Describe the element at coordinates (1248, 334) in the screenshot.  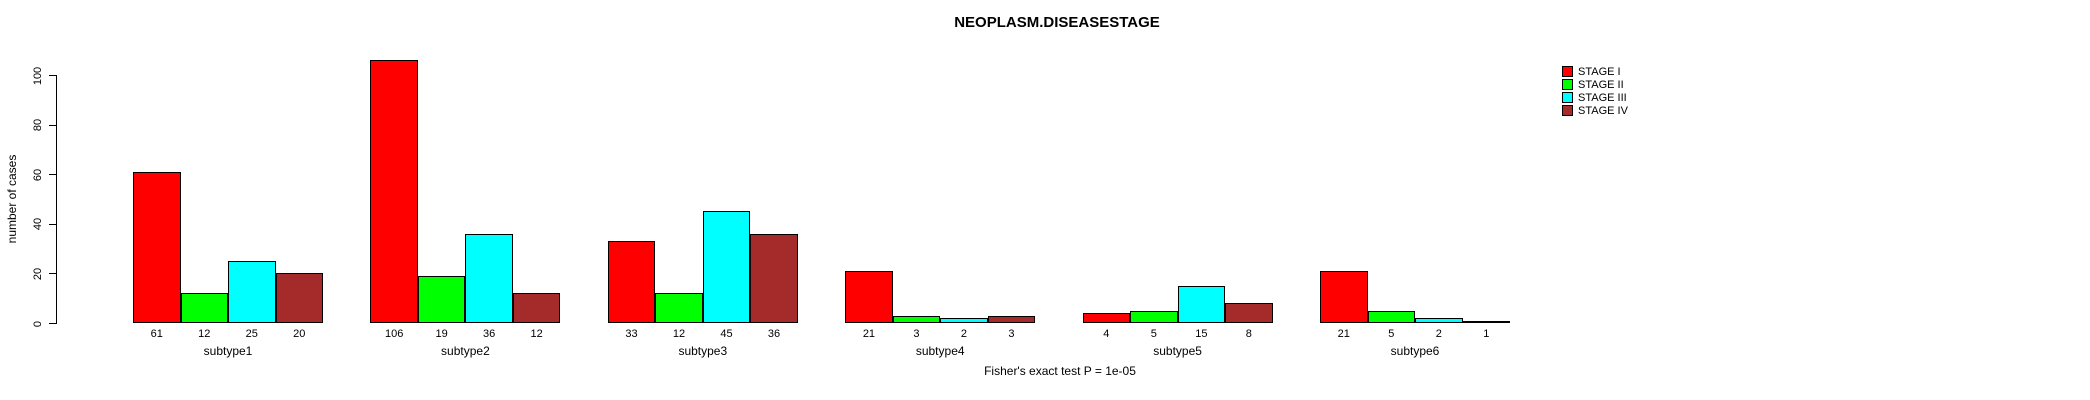
I see `bar-value-label: 8` at that location.